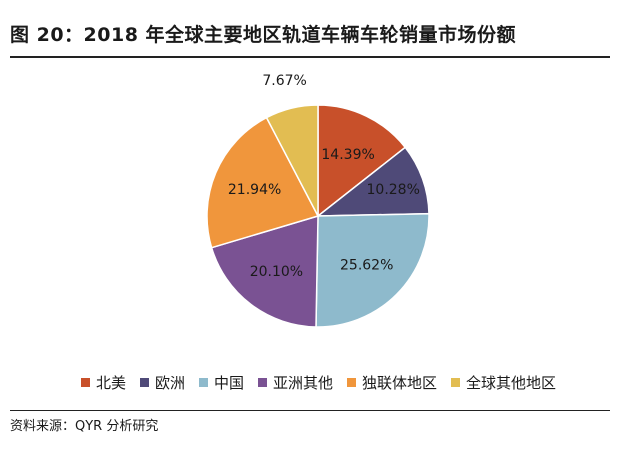 Image resolution: width=637 pixels, height=452 pixels. I want to click on chart-title: 图 20：2018 年全球主要地区轨道车辆车轮销量市场份额, so click(263, 35).